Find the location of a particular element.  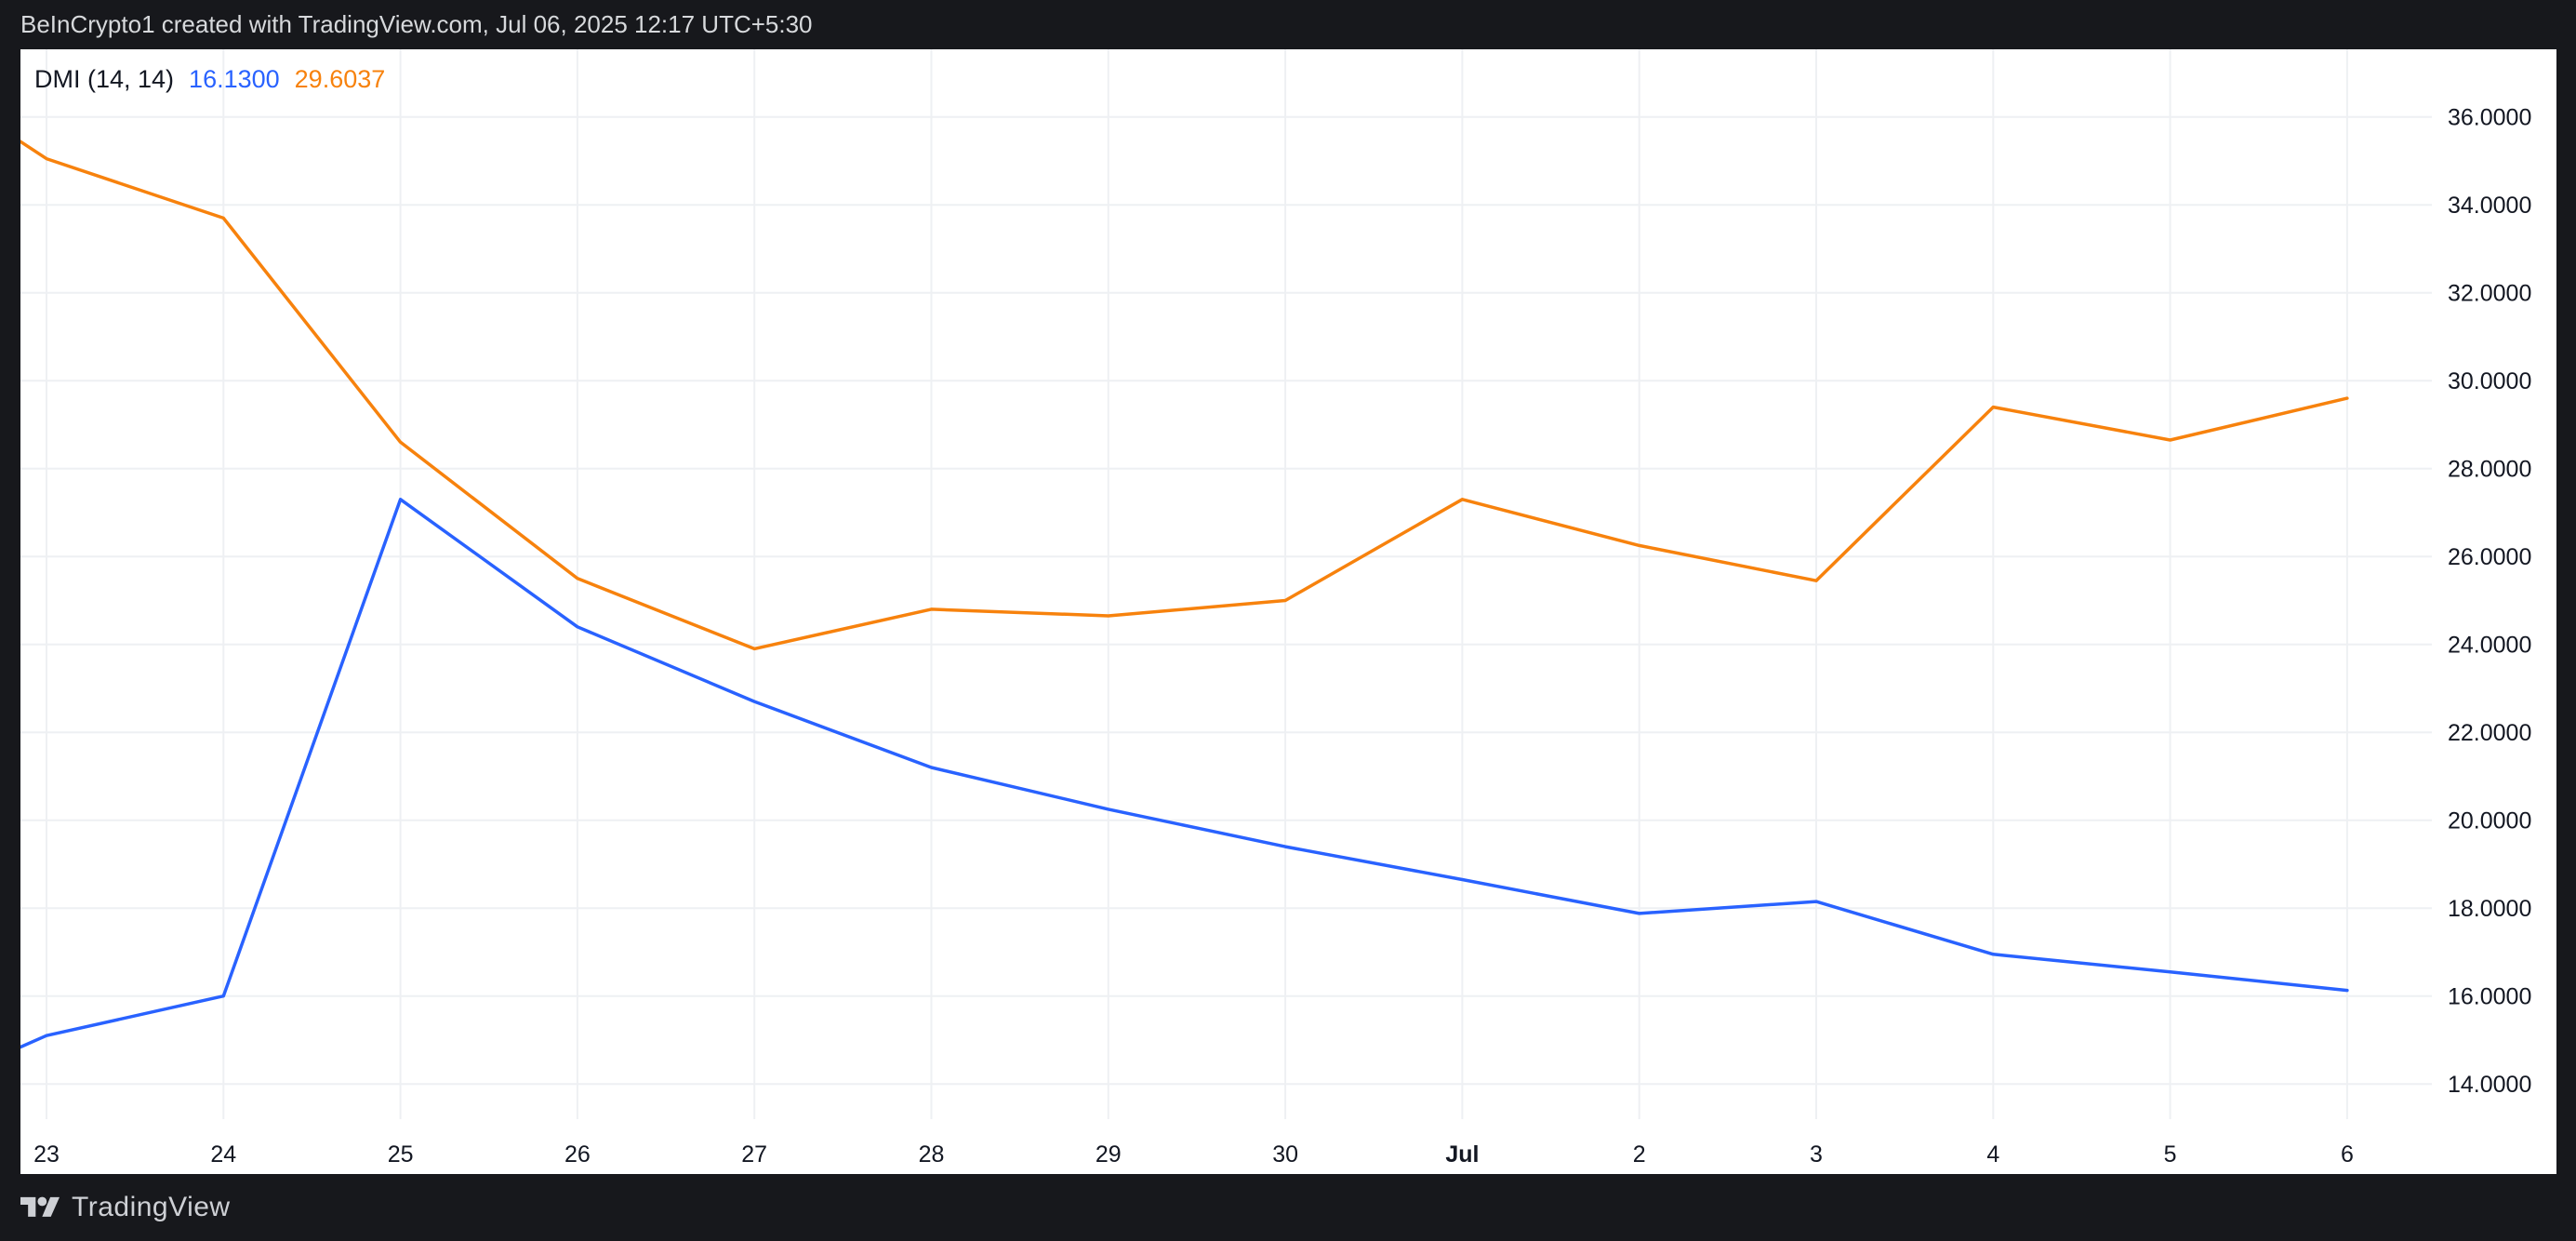

svg-text: 32.0000 is located at coordinates (2489, 294).